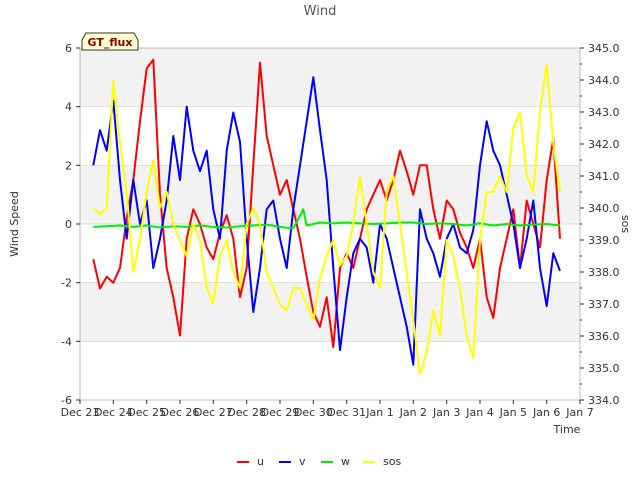 This screenshot has height=480, width=640. I want to click on x-tick-label: Dec 23, so click(80, 412).